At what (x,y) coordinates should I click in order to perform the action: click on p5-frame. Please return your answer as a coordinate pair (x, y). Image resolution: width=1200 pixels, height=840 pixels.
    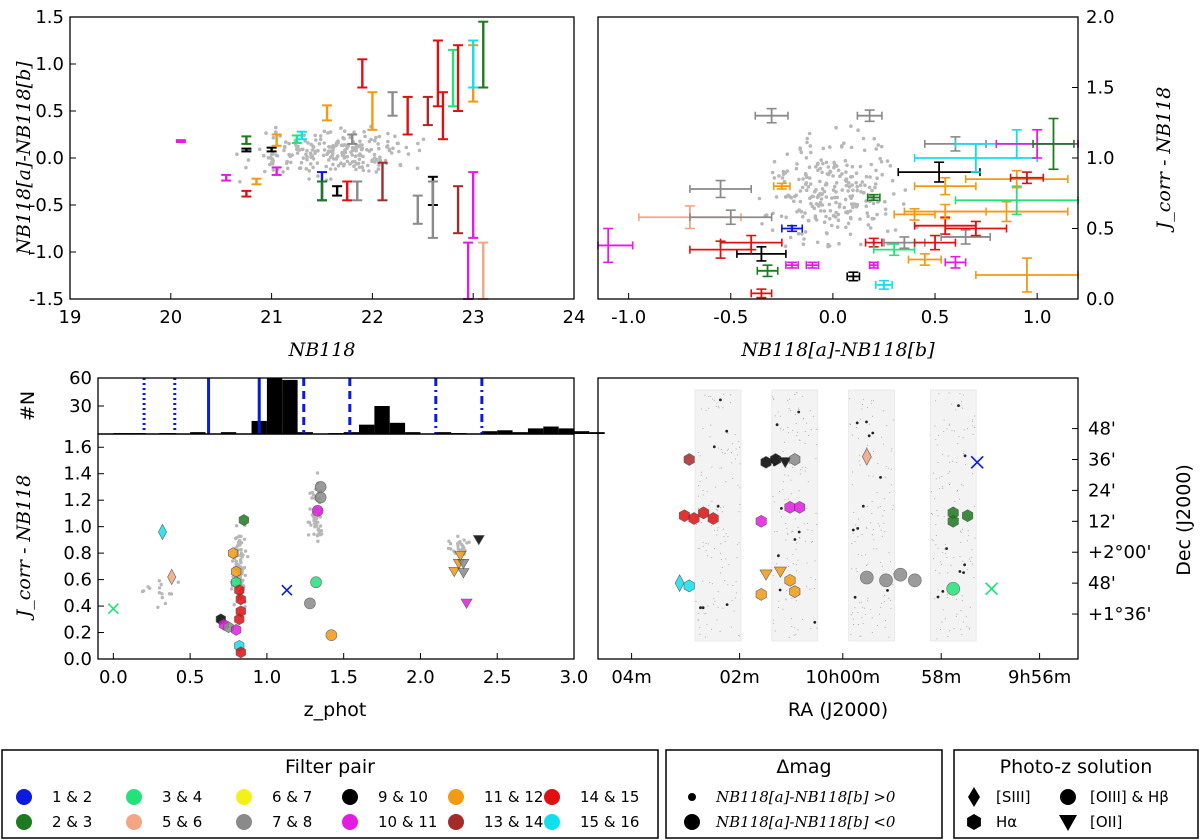
    Looking at the image, I should click on (838, 518).